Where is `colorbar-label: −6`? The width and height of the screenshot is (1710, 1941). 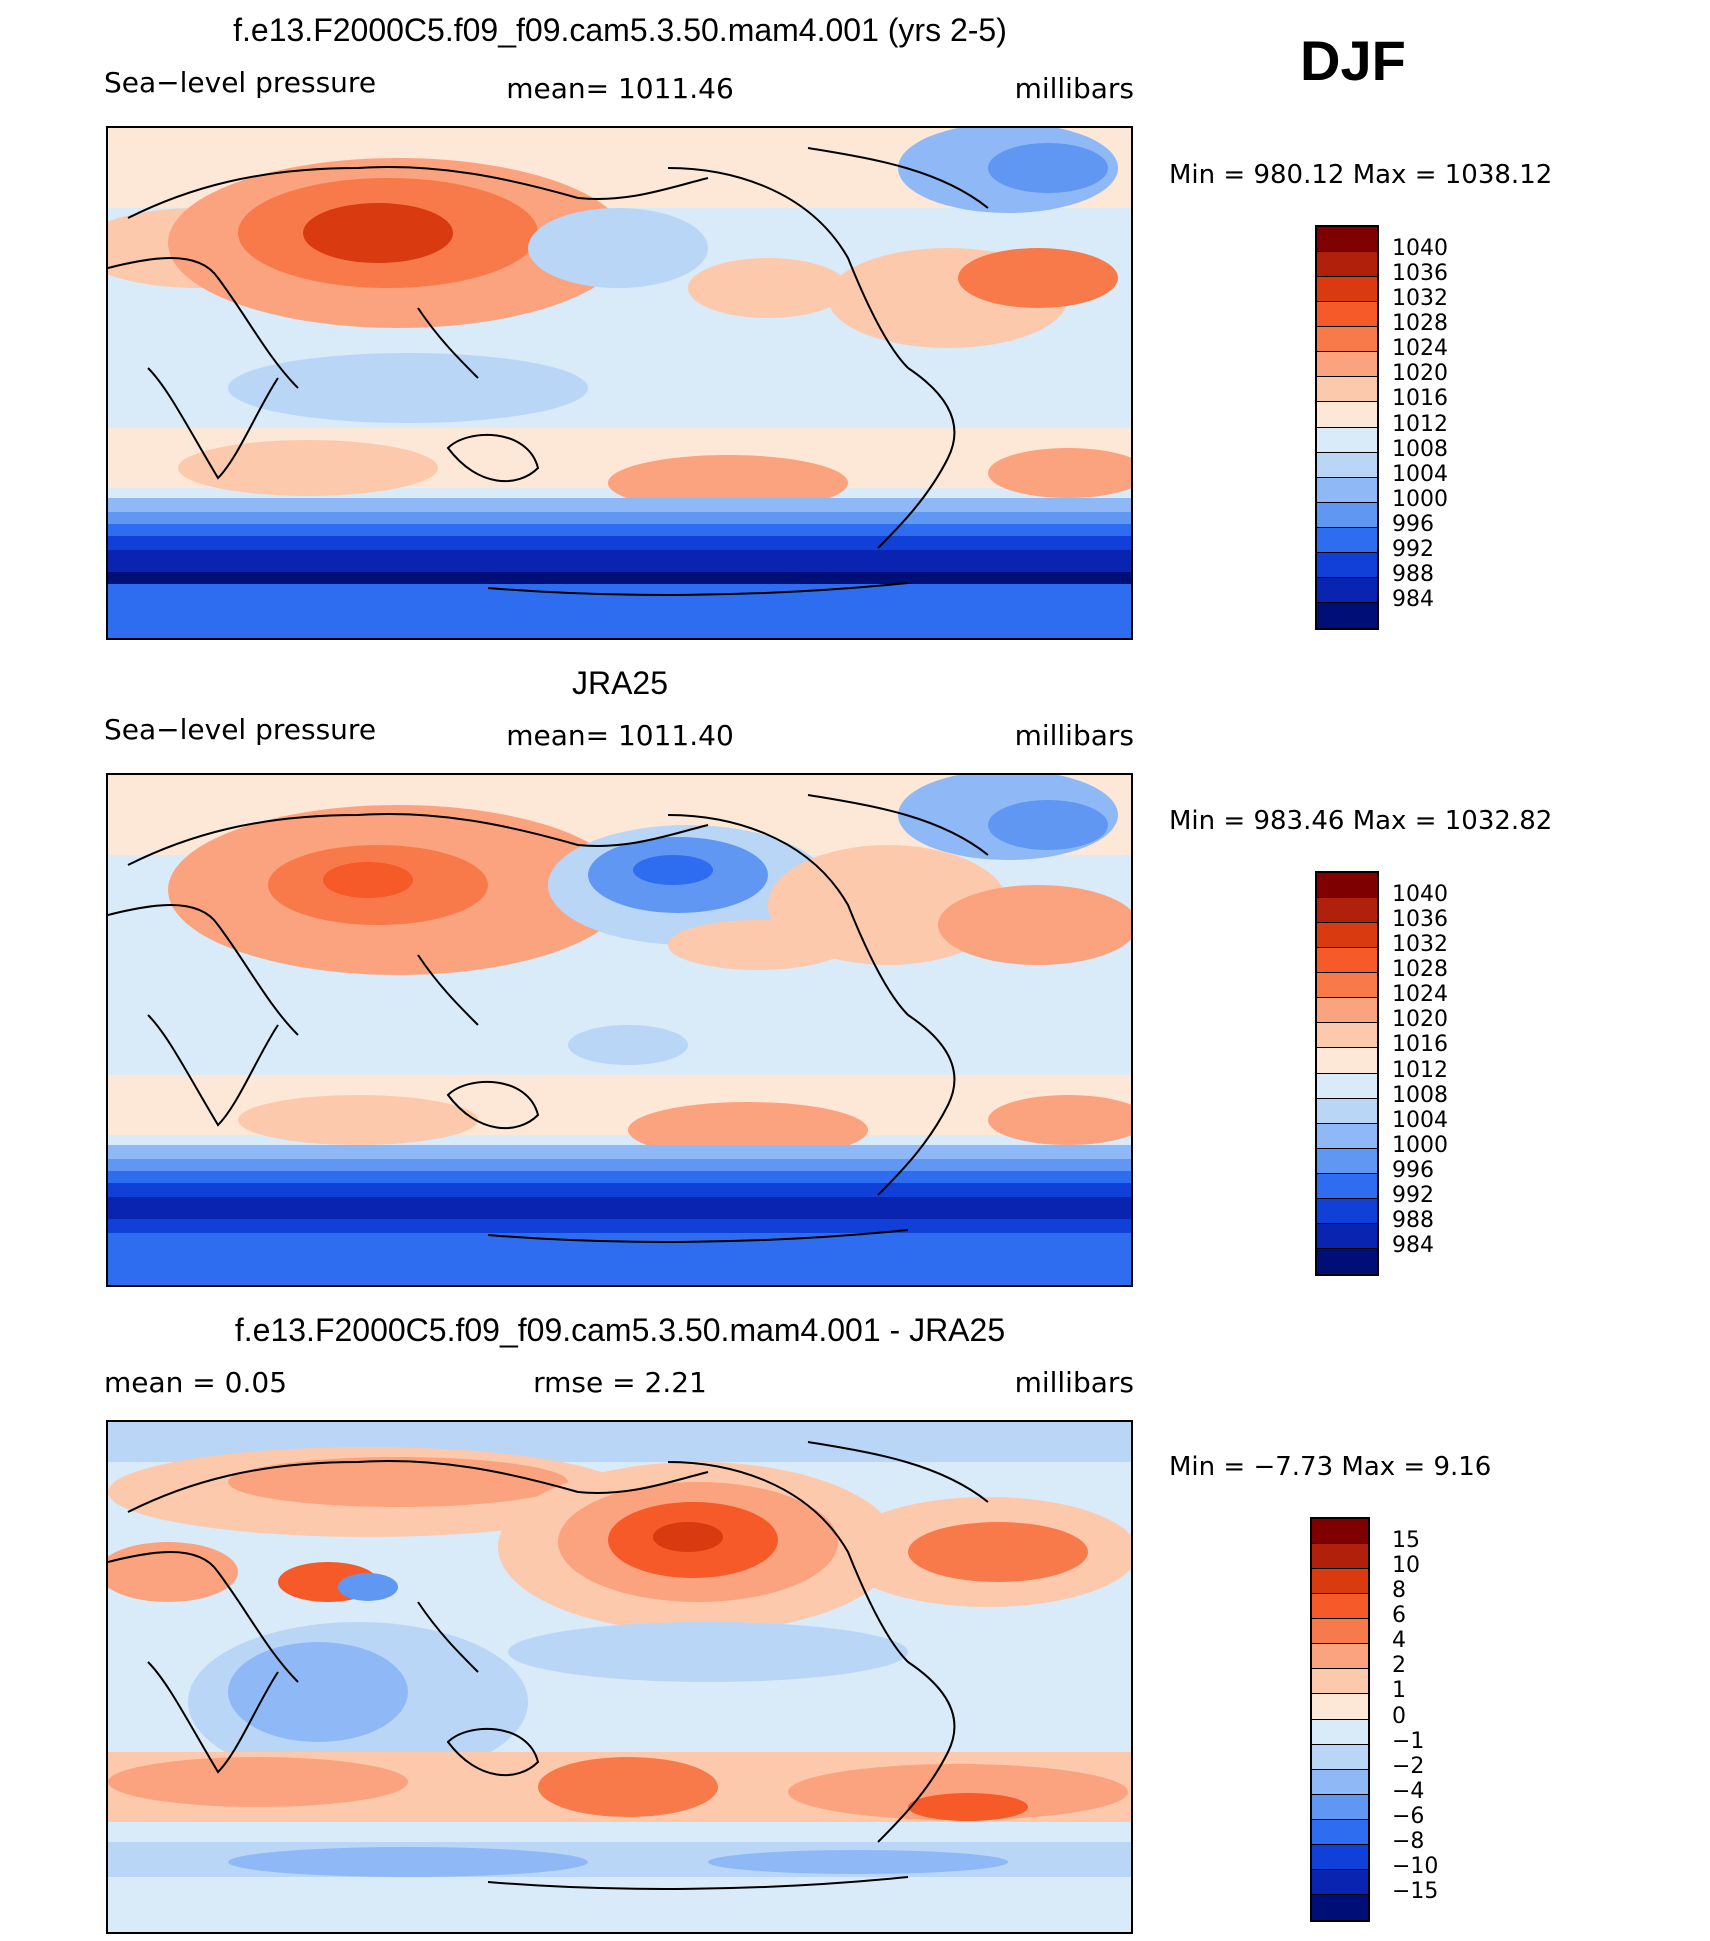 colorbar-label: −6 is located at coordinates (1408, 1816).